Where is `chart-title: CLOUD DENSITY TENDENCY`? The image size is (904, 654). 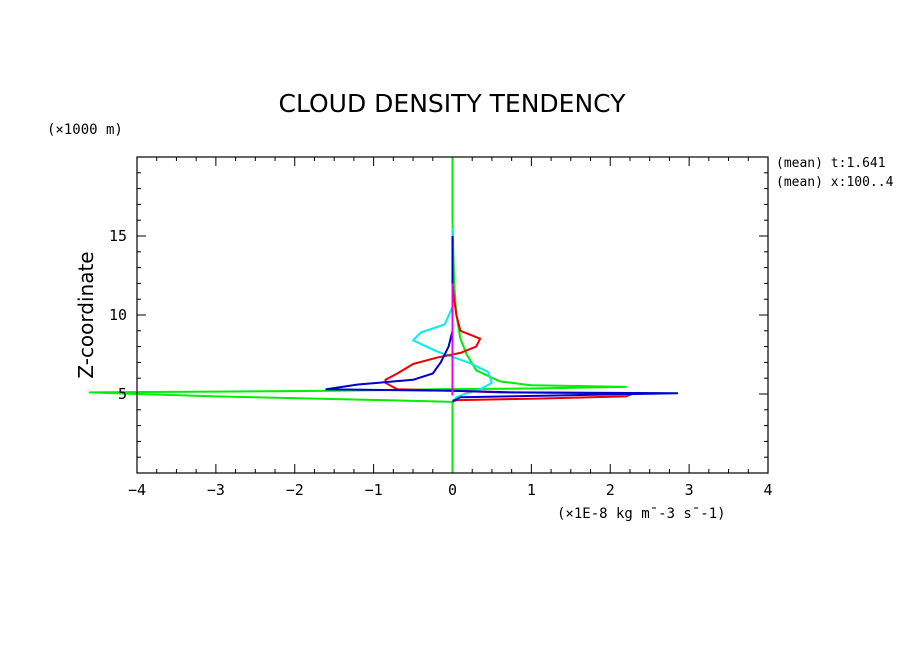
chart-title: CLOUD DENSITY TENDENCY is located at coordinates (453, 103).